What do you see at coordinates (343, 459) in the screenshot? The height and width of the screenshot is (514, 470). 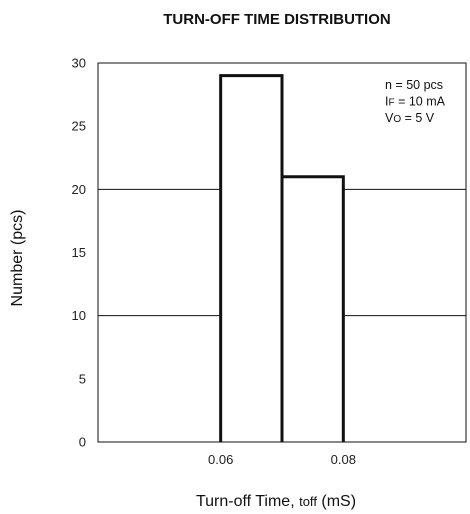 I see `x-tick-label: 0.08` at bounding box center [343, 459].